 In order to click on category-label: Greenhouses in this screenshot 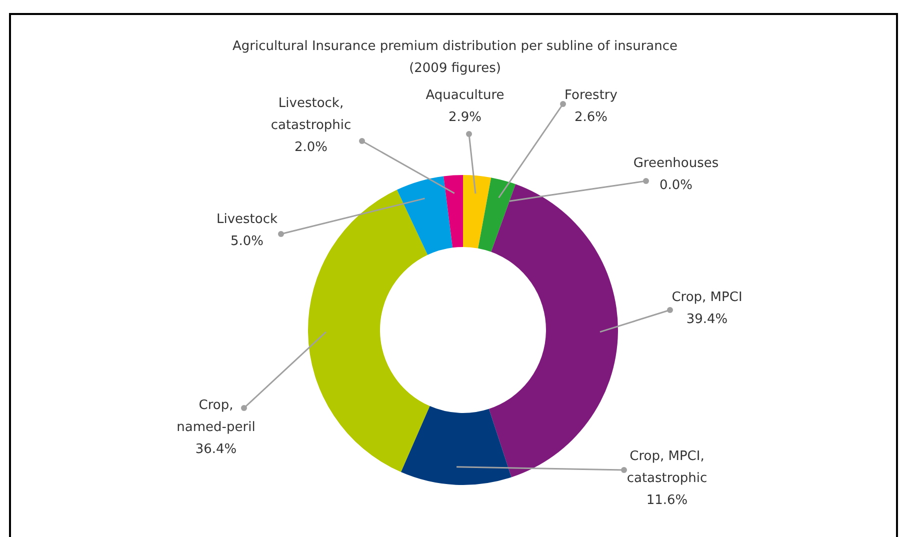, I will do `click(676, 163)`.